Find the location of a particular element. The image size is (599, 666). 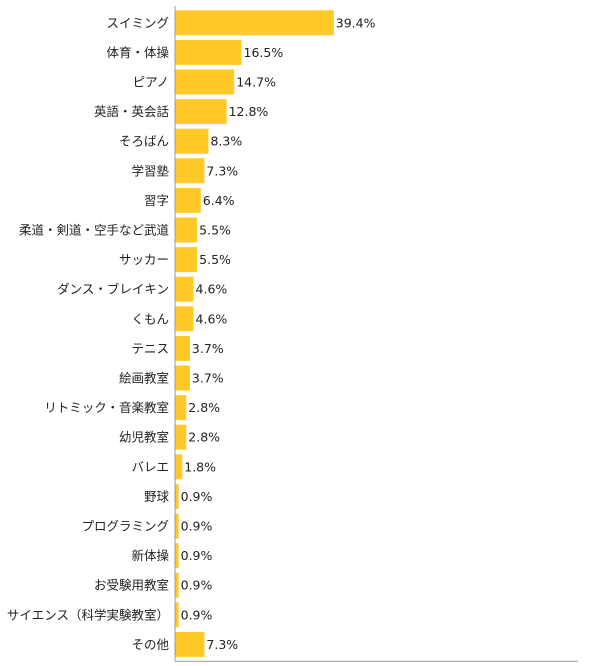

category-label: お受験用教室 is located at coordinates (131, 585).